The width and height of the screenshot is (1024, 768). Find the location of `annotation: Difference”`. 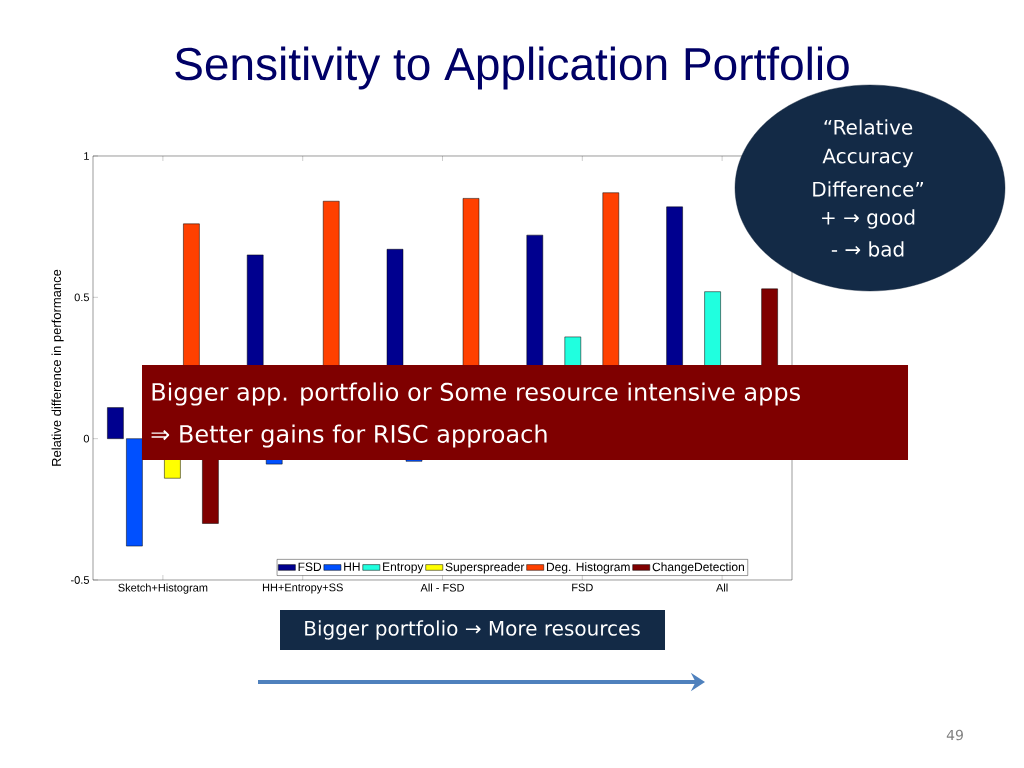

annotation: Difference” is located at coordinates (868, 189).